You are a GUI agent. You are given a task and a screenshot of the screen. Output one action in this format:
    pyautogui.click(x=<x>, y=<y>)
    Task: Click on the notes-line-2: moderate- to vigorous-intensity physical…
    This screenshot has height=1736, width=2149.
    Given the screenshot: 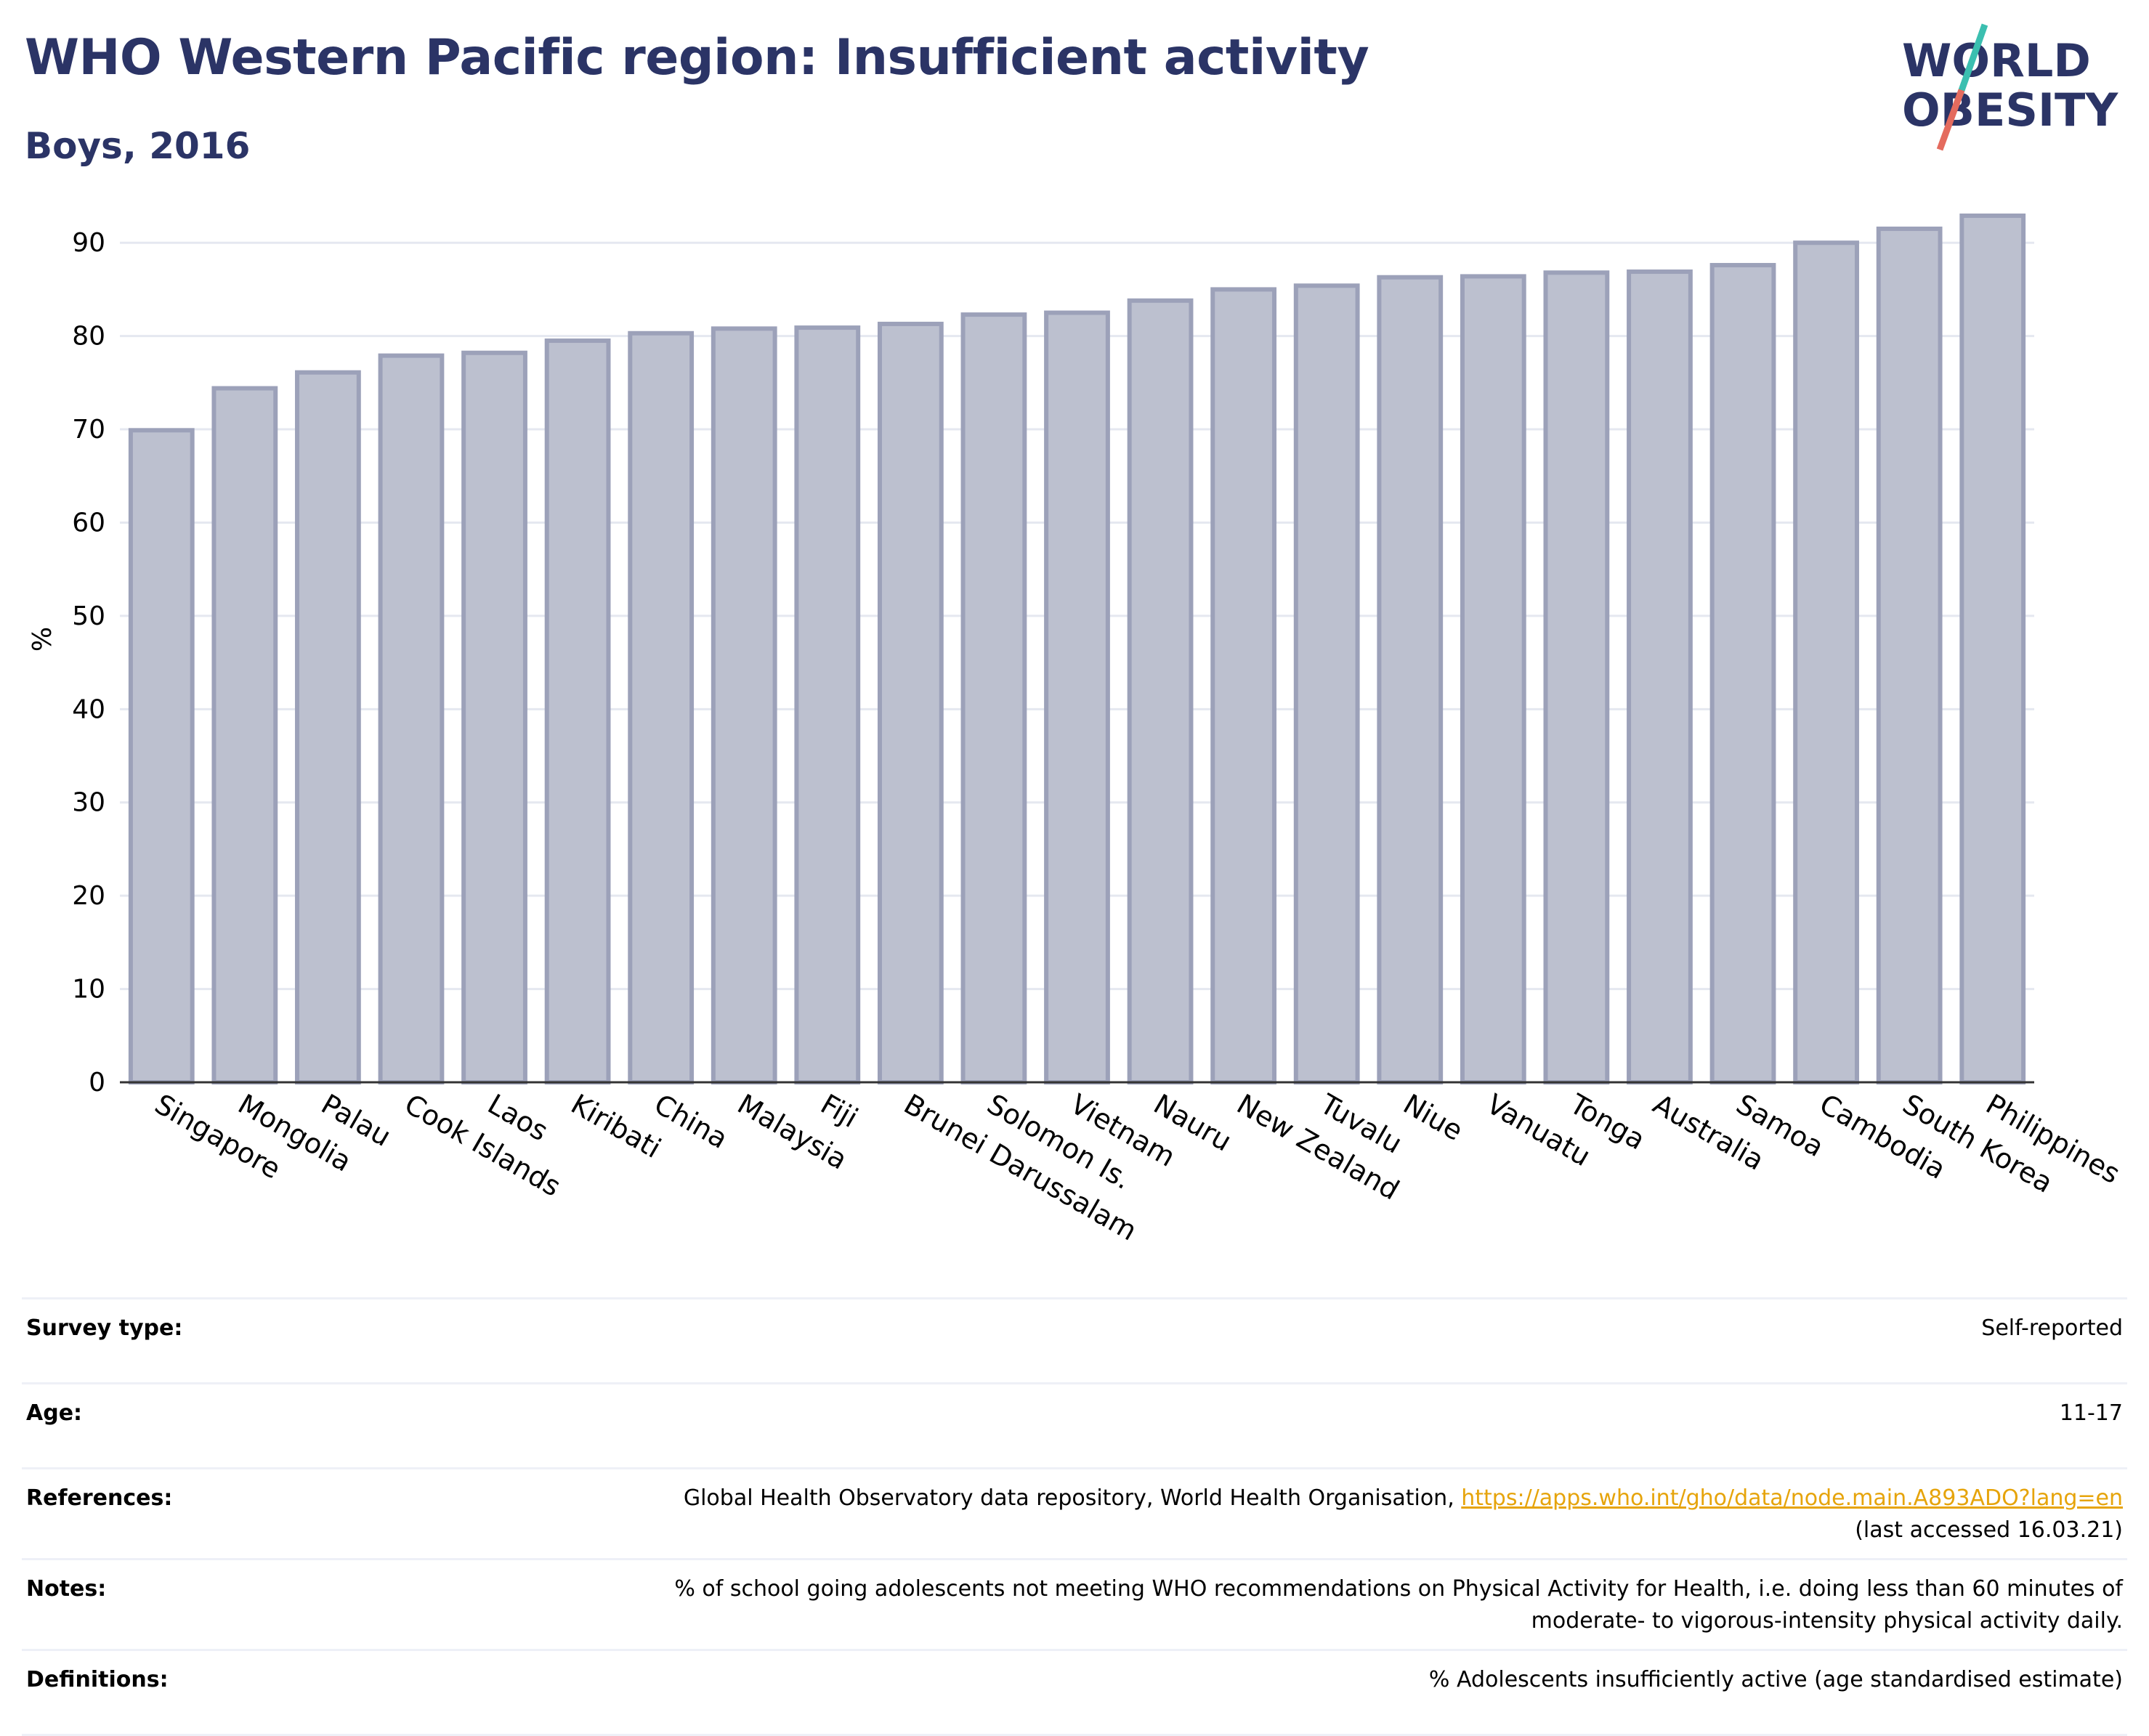 What is the action you would take?
    pyautogui.click(x=1827, y=1621)
    